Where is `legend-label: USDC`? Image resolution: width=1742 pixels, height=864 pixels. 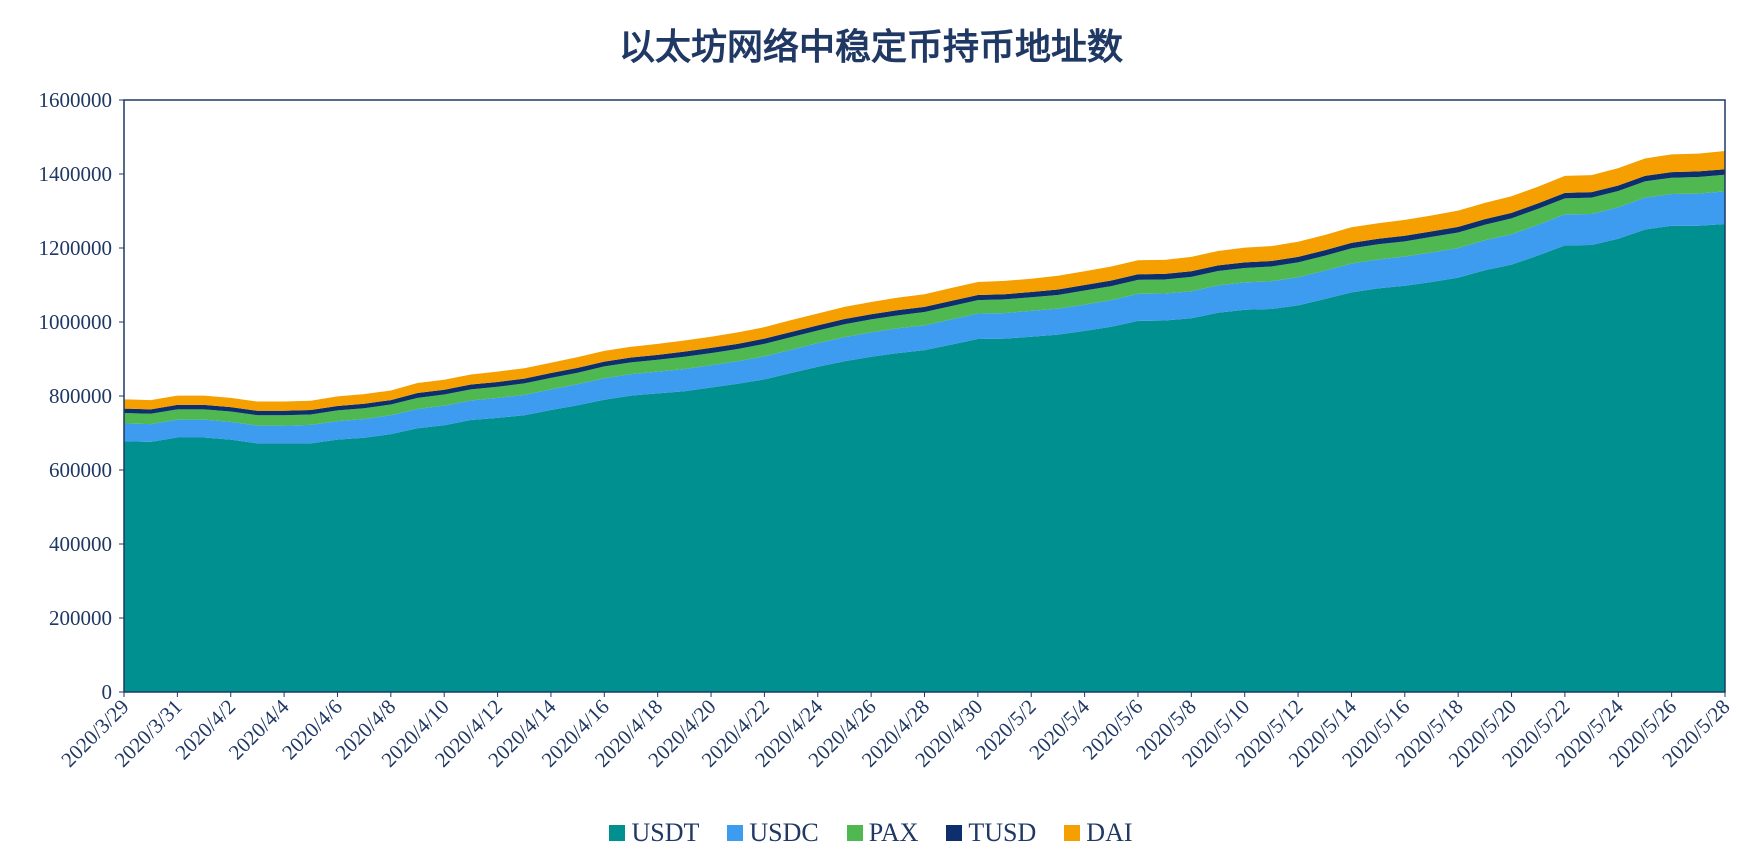 legend-label: USDC is located at coordinates (784, 832).